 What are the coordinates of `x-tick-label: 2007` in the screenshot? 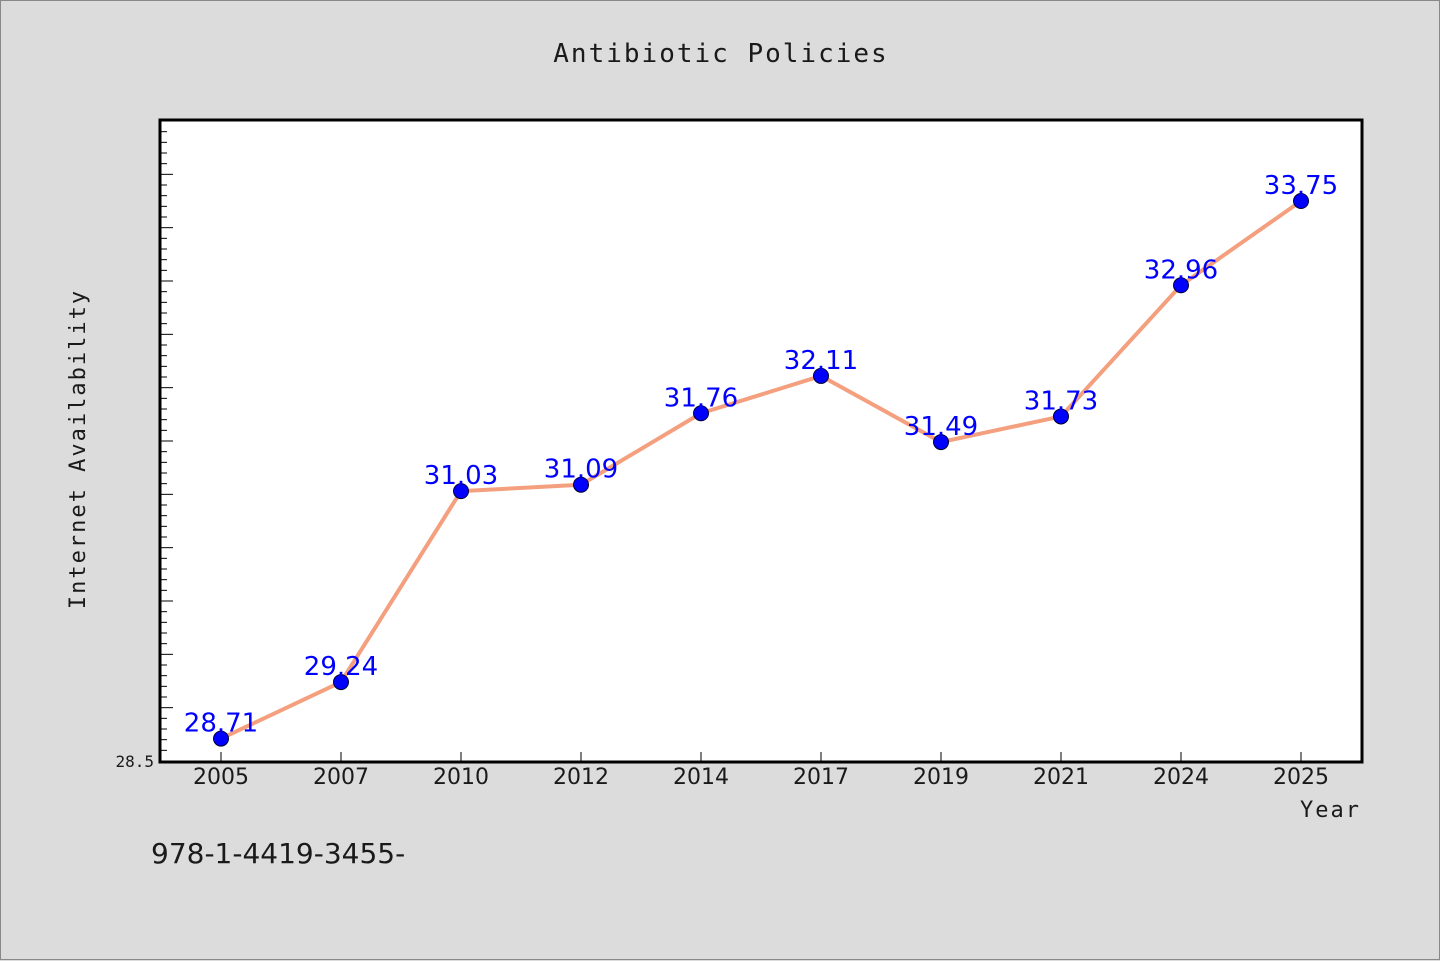 It's located at (341, 777).